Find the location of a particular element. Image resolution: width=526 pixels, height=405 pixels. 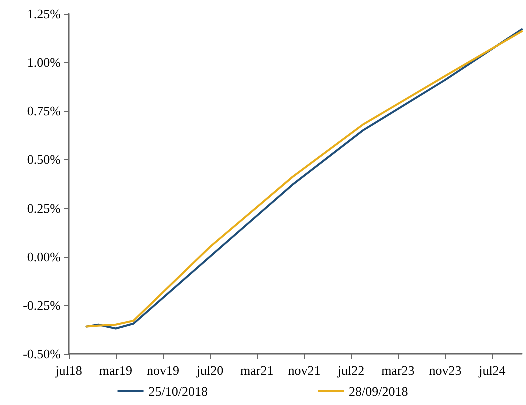

x-tick-label: nov21 is located at coordinates (304, 370).